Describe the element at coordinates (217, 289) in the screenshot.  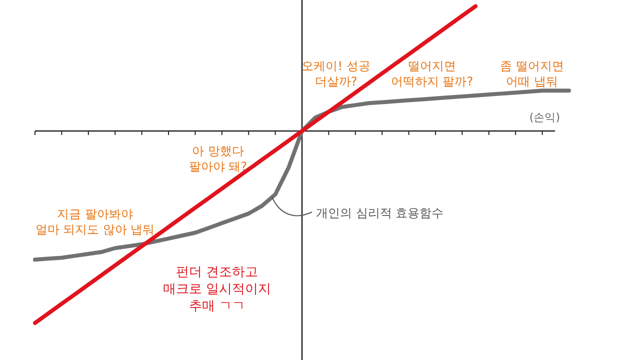
I see `annotation: 펀더 견조하고 매크로 일시적이지 추매 ㄱㄱ` at that location.